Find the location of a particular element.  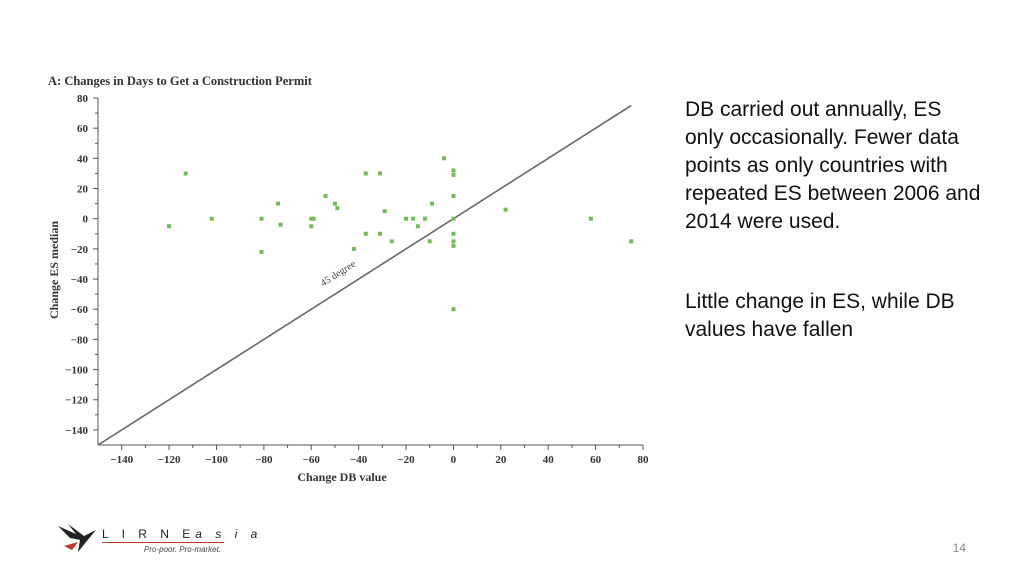

y-tick-label: −140 is located at coordinates (76, 431).